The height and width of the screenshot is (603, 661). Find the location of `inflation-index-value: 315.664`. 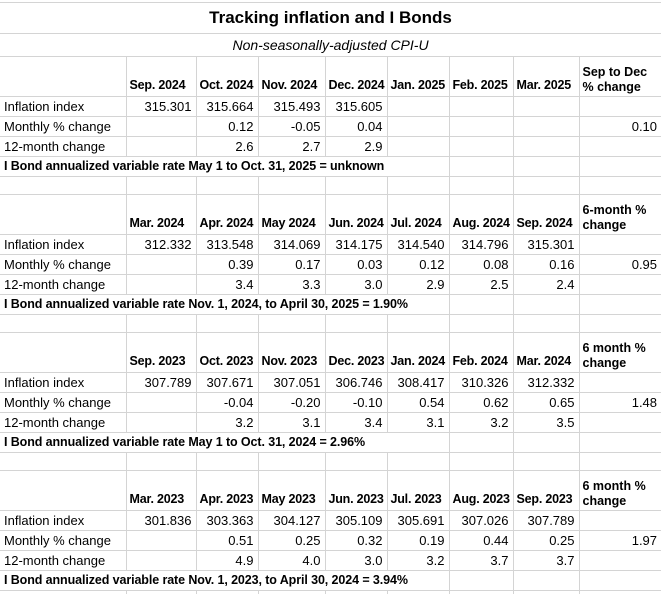

inflation-index-value: 315.664 is located at coordinates (227, 106).